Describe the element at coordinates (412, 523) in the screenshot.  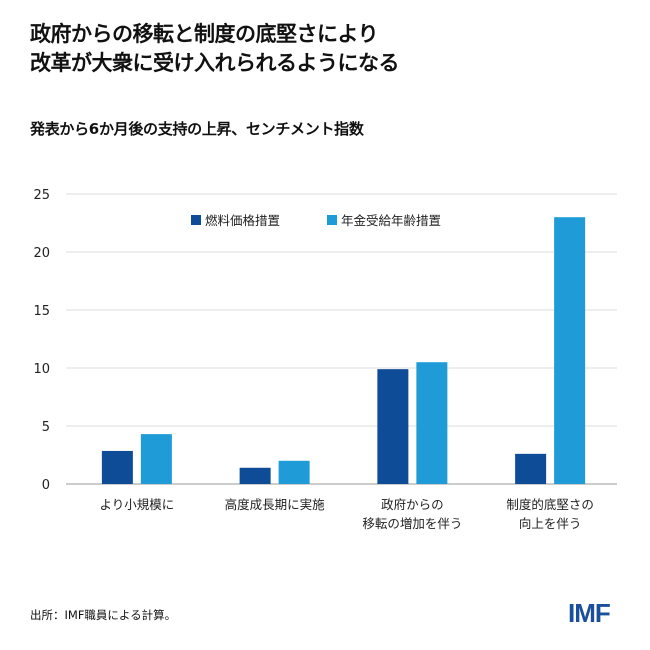
I see `x-tick-label: 移転の増加を伴う` at that location.